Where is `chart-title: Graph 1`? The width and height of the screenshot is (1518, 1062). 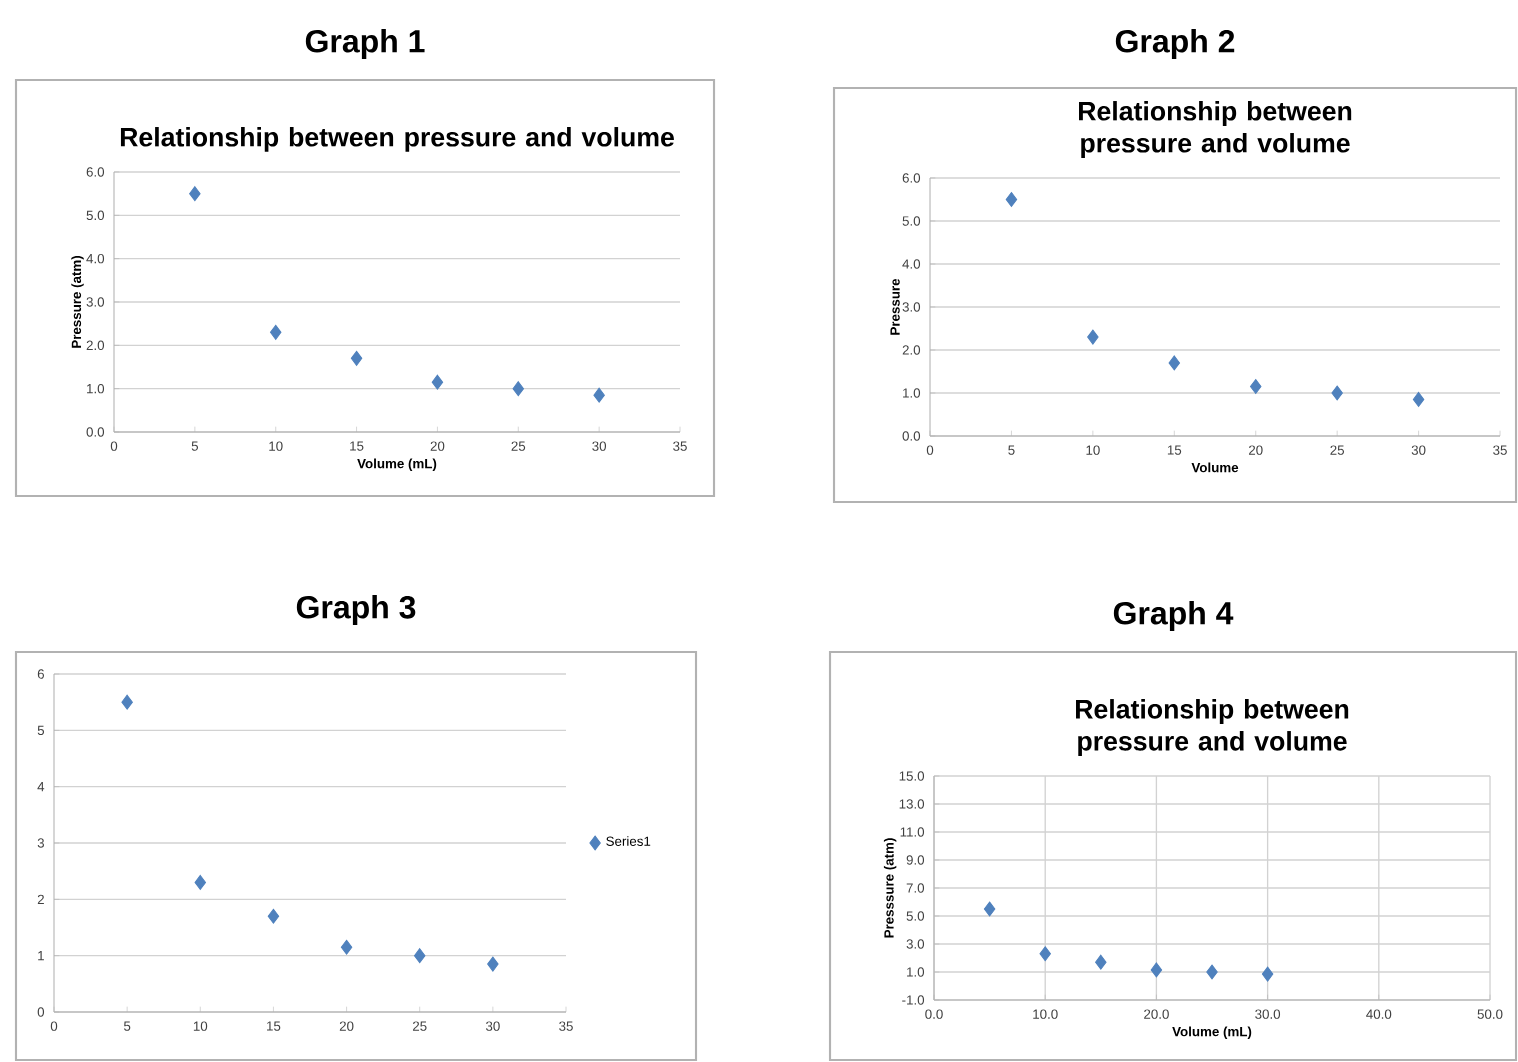 chart-title: Graph 1 is located at coordinates (365, 44).